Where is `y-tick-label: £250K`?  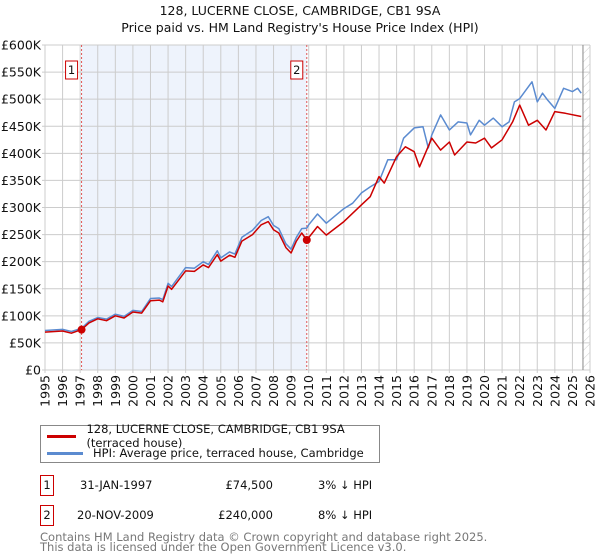 y-tick-label: £250K is located at coordinates (21, 234).